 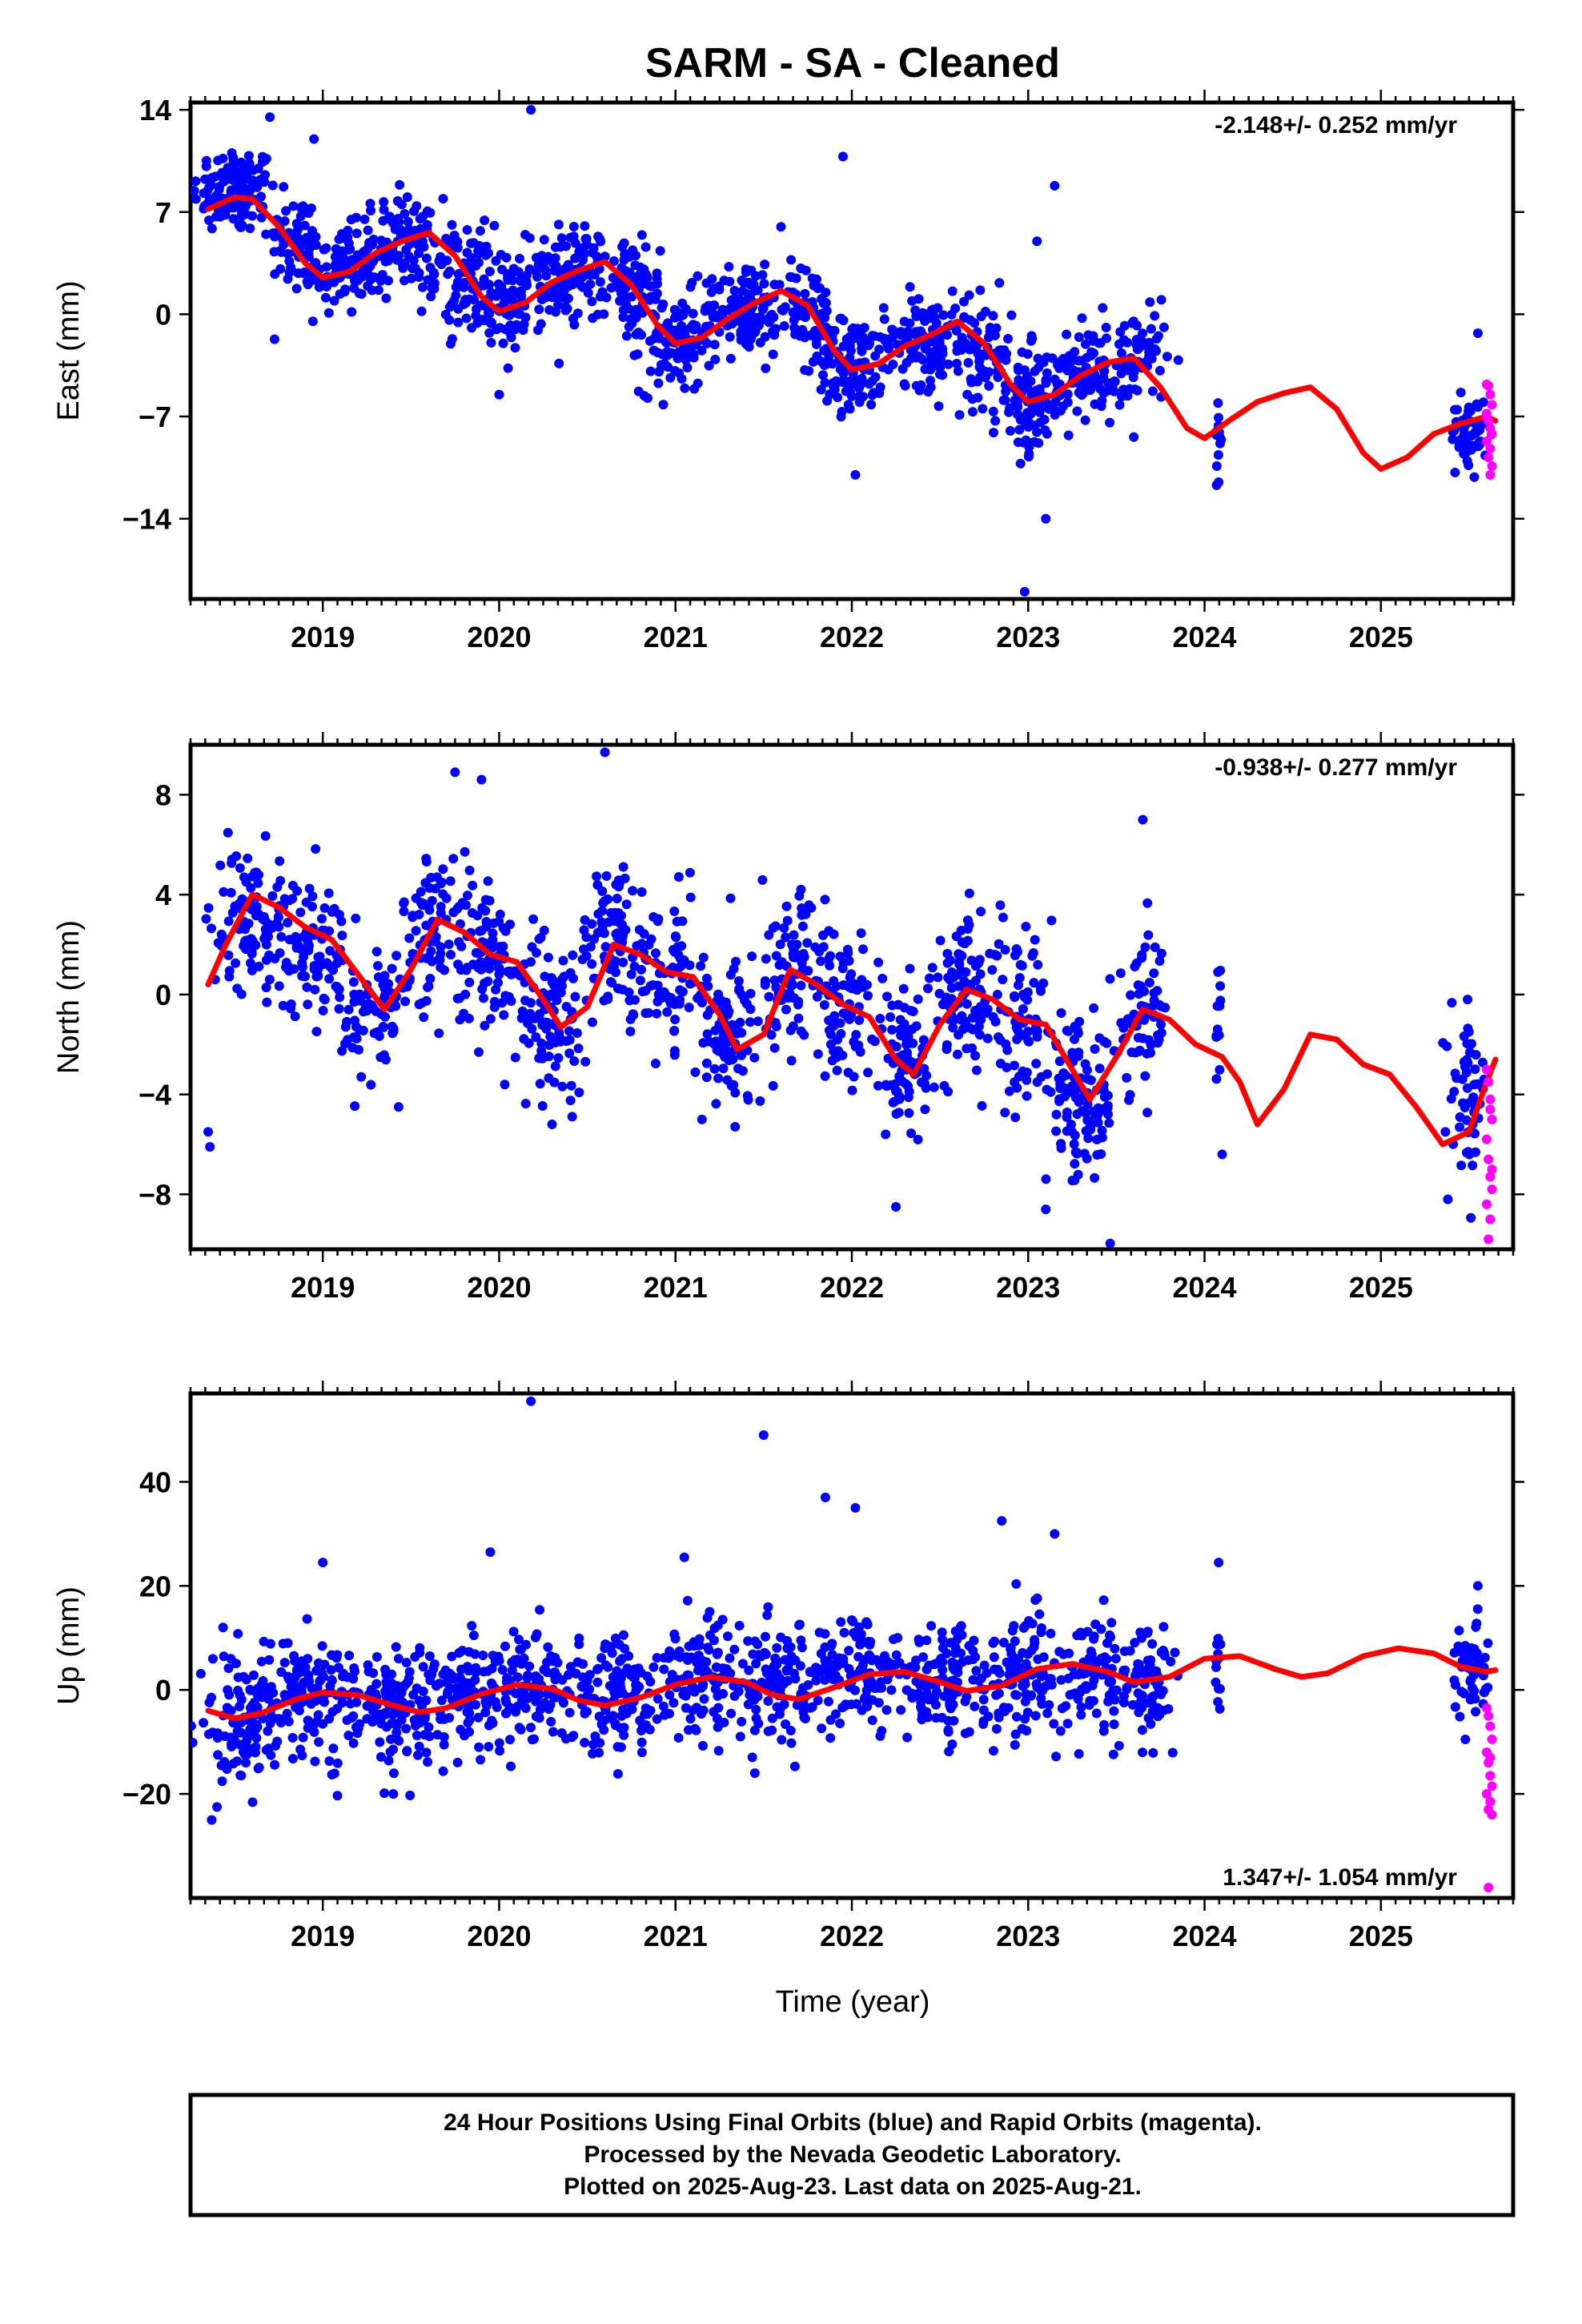 What do you see at coordinates (155, 1586) in the screenshot?
I see `y-tick-label: 20` at bounding box center [155, 1586].